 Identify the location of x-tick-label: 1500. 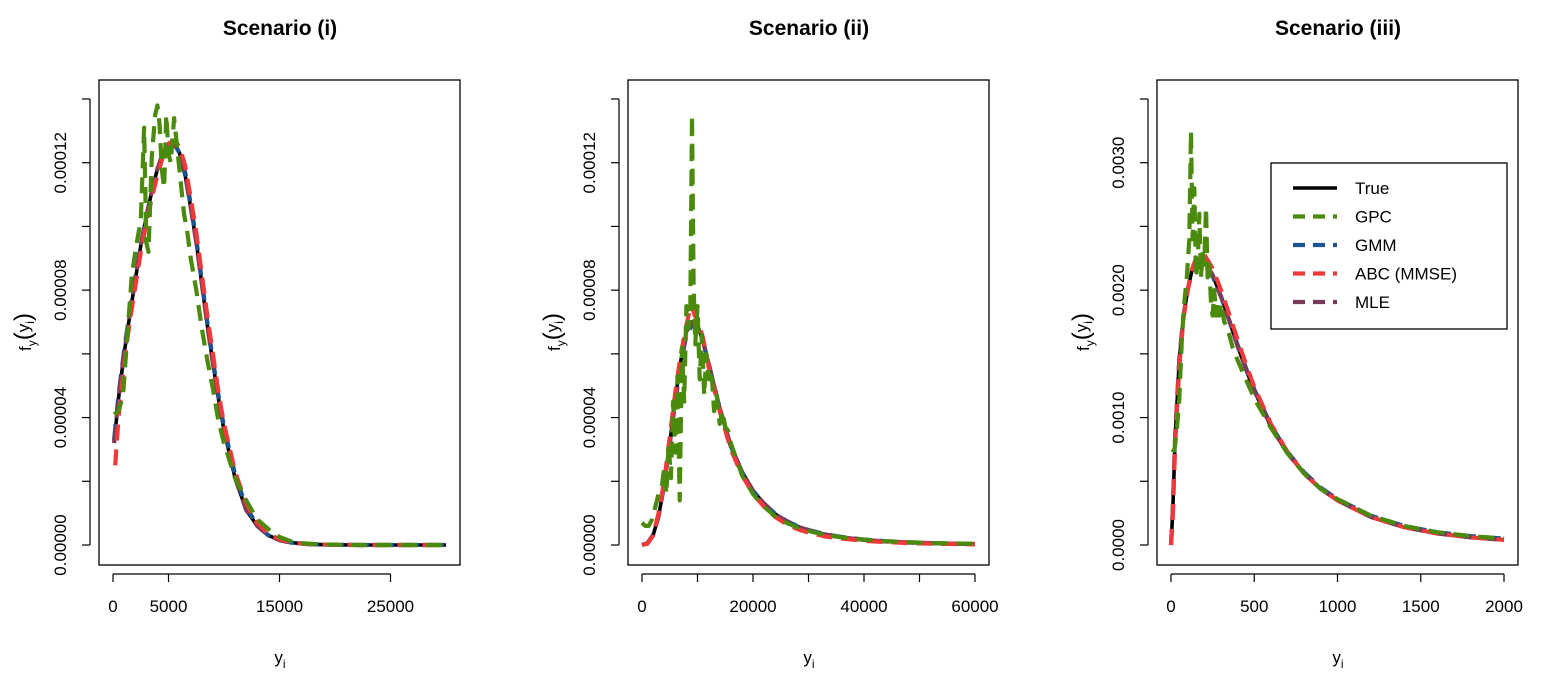
(1421, 606).